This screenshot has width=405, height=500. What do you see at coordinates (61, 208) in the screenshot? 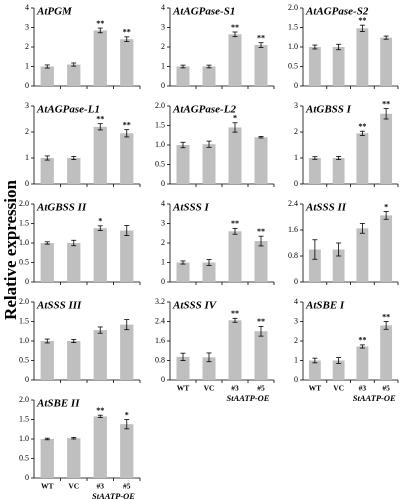
I see `panel-title: AtGBSS II` at bounding box center [61, 208].